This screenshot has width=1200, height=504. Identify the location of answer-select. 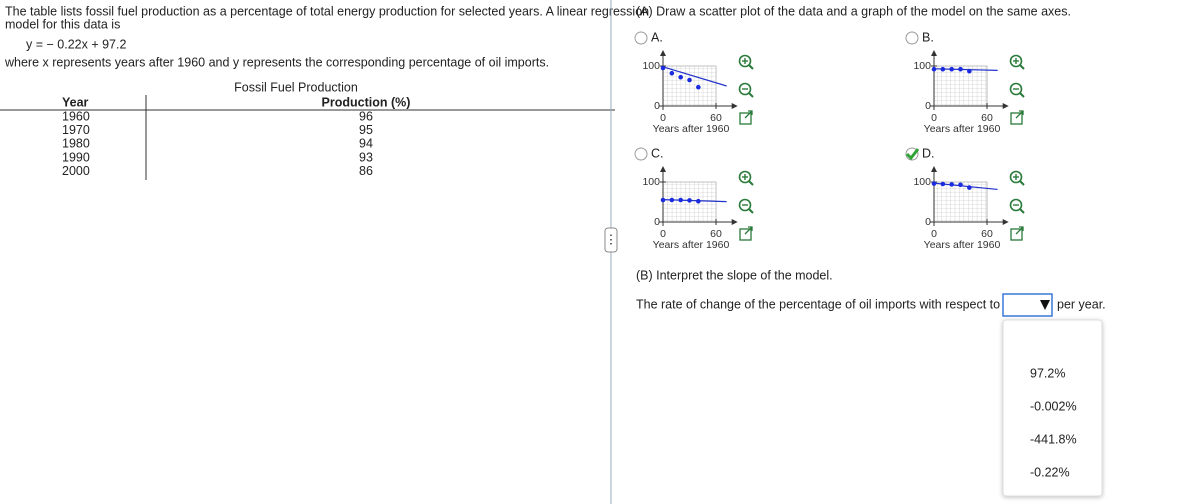
(1027, 305).